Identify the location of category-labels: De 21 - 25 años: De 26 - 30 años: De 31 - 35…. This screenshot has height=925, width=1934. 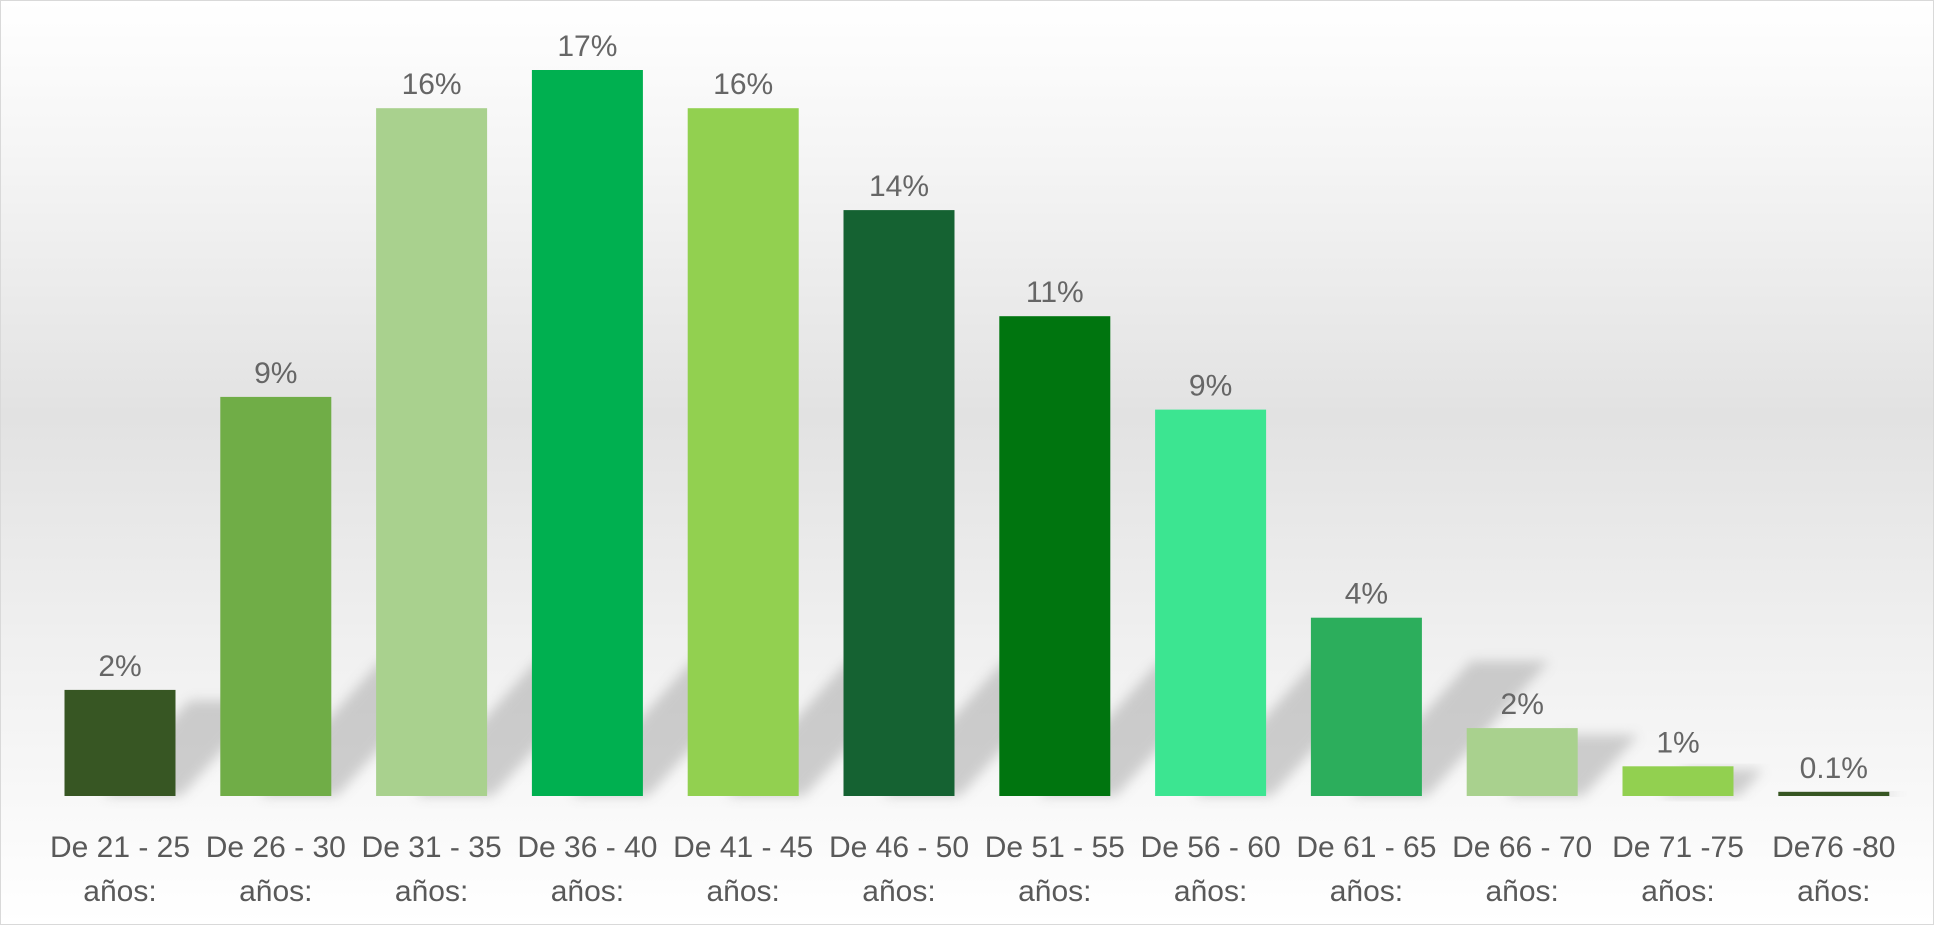
(973, 869).